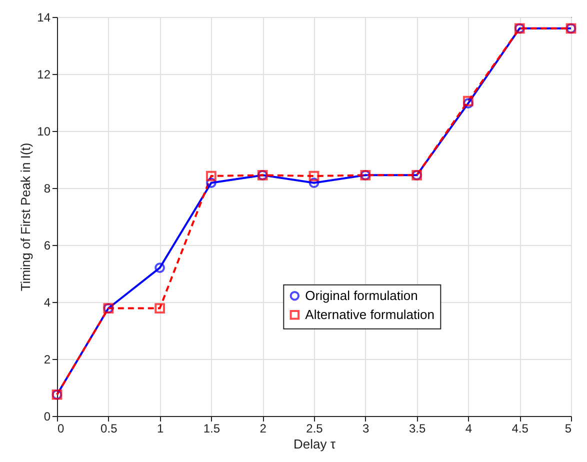  Describe the element at coordinates (26, 217) in the screenshot. I see `y-axis-title: Timing of First Peak in I(t)` at that location.